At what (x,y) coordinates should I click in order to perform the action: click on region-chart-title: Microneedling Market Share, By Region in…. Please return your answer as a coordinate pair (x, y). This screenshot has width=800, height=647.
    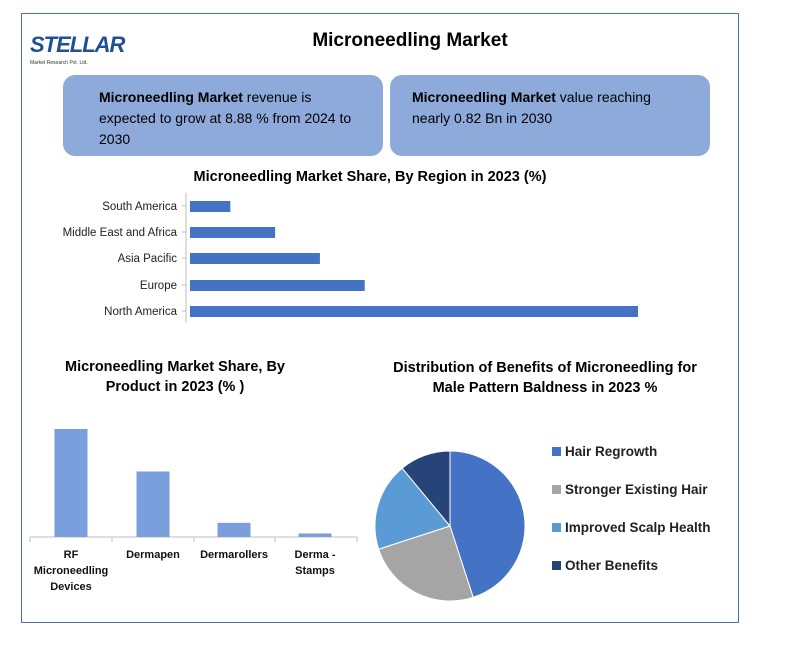
    Looking at the image, I should click on (370, 177).